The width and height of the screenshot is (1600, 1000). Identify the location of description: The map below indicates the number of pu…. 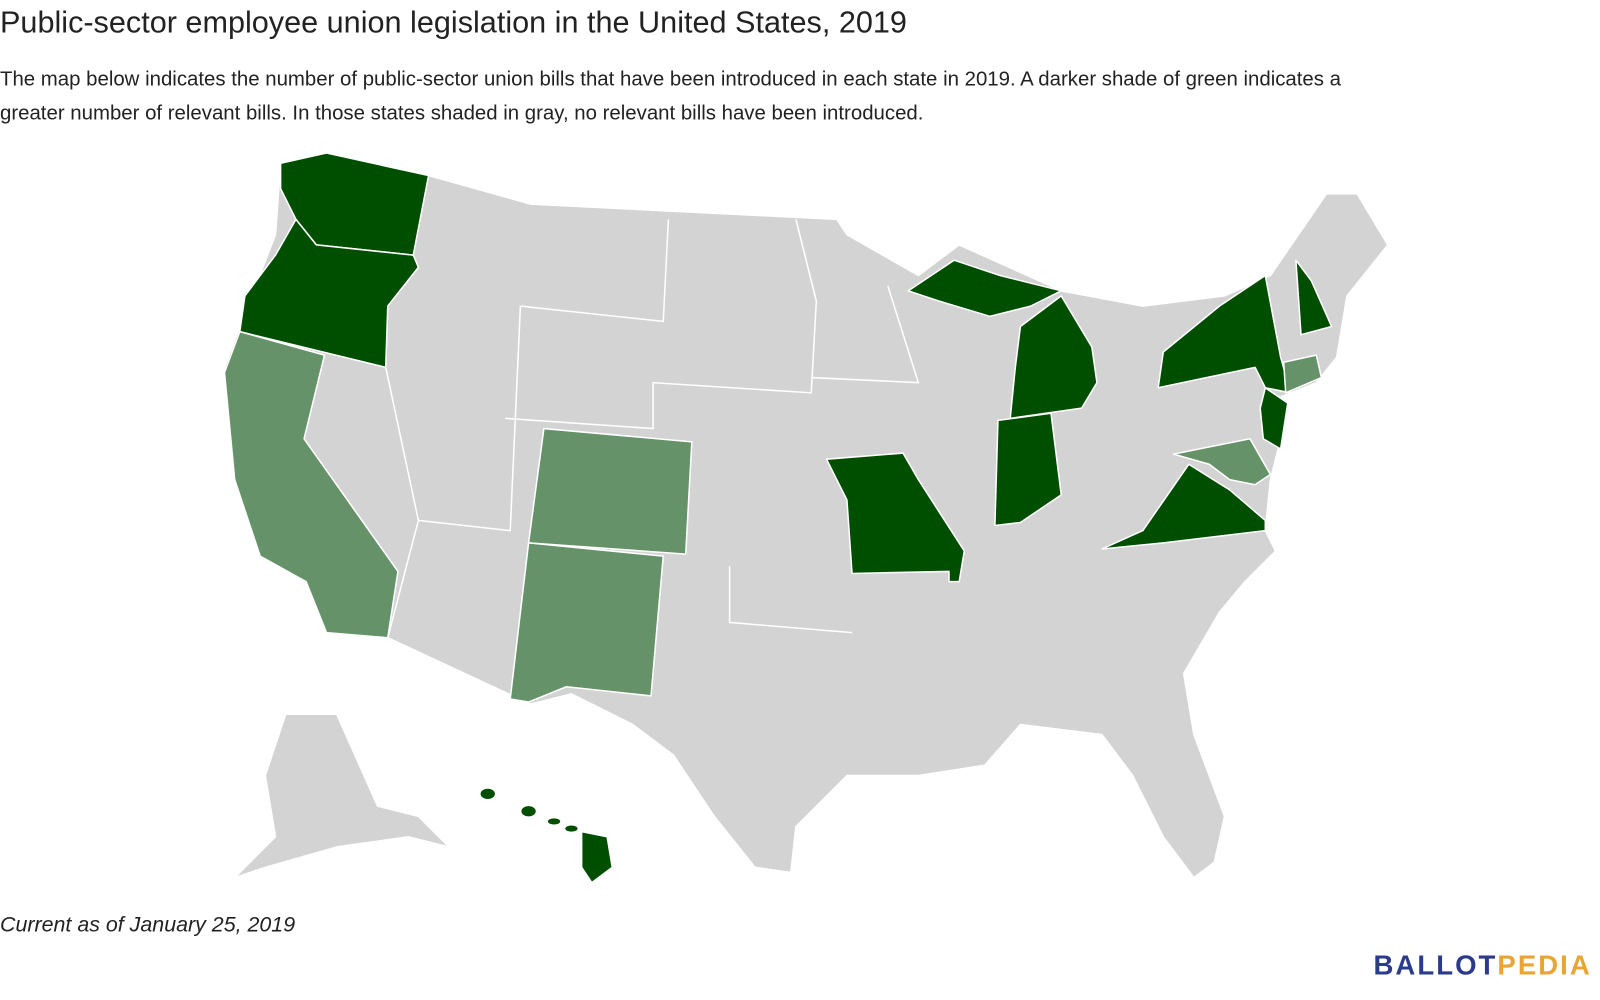
(671, 80).